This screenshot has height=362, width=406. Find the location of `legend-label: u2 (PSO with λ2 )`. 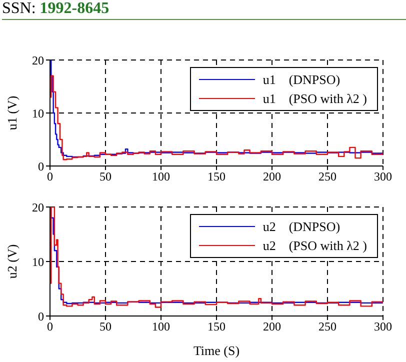

legend-label: u2 (PSO with λ2 ) is located at coordinates (314, 246).